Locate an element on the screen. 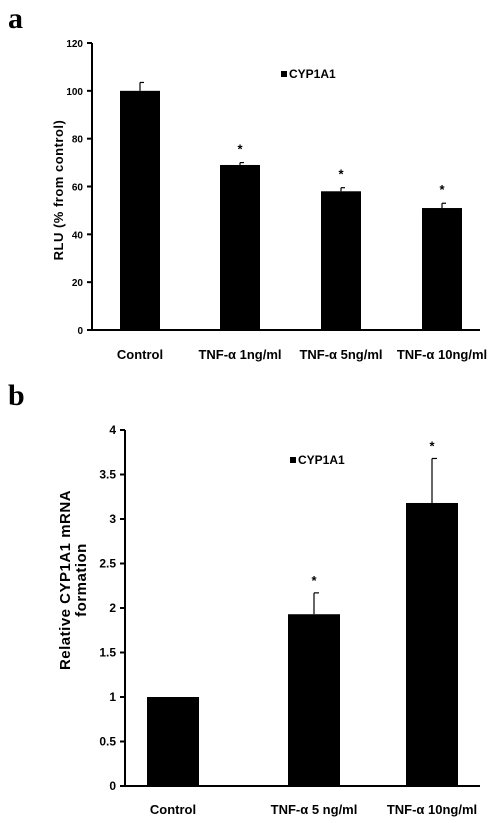 This screenshot has width=490, height=823. y-tick-label: 3.5 is located at coordinates (107, 475).